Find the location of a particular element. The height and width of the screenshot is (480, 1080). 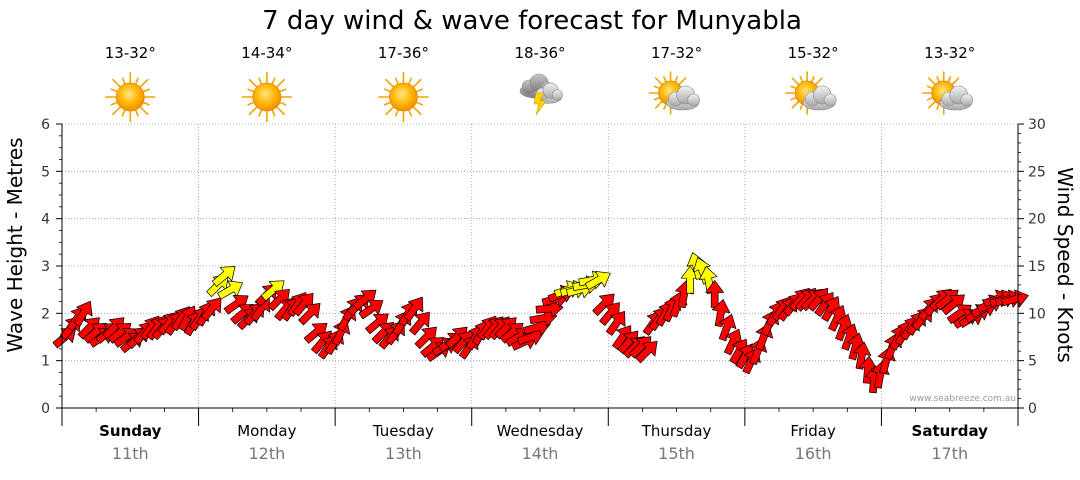

right-tick-label: 30 is located at coordinates (1037, 125).